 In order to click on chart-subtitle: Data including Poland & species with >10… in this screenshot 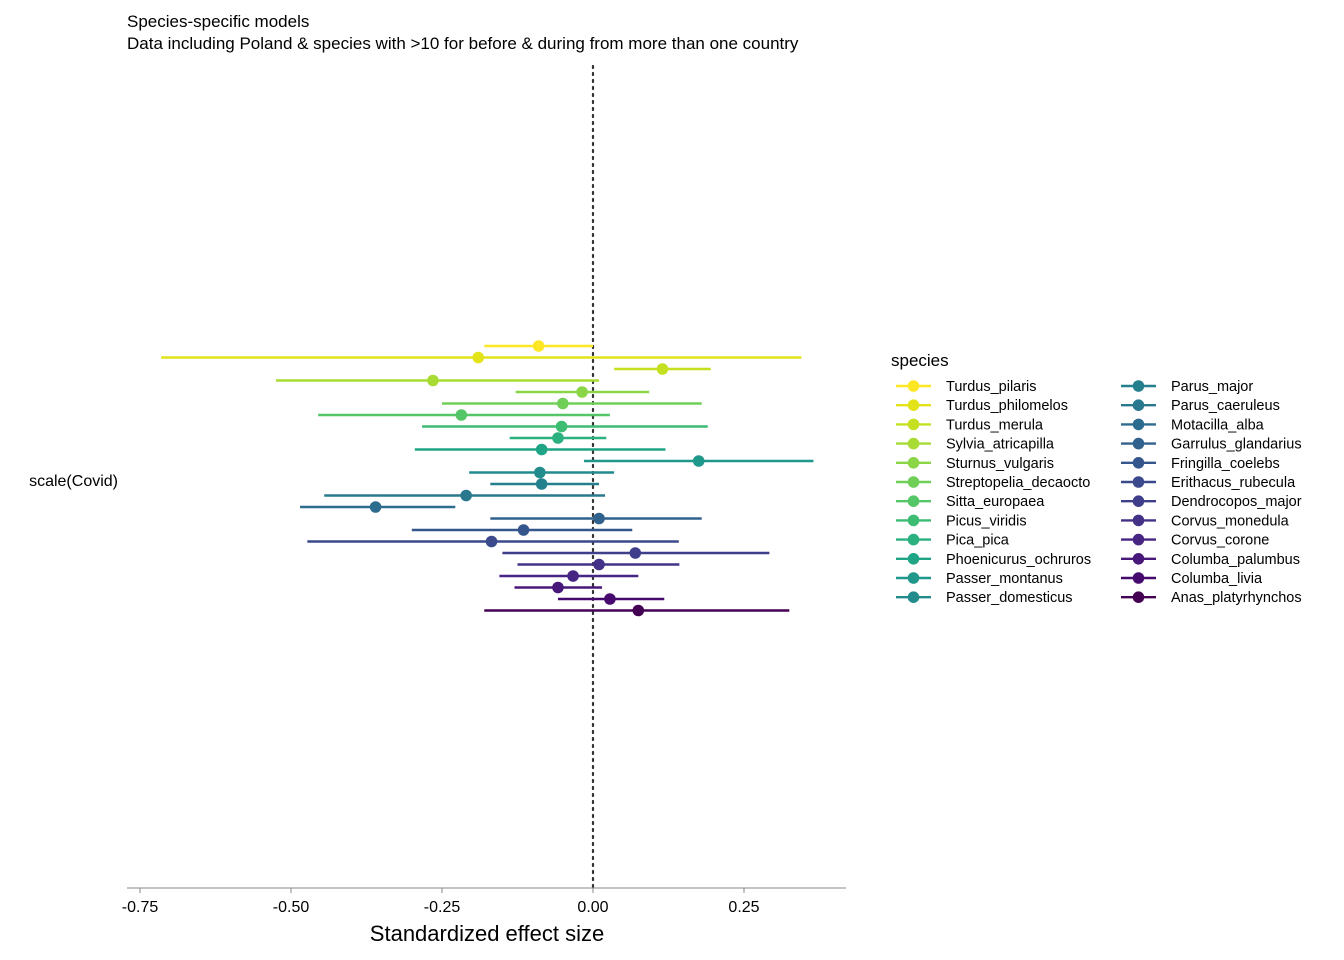, I will do `click(463, 43)`.